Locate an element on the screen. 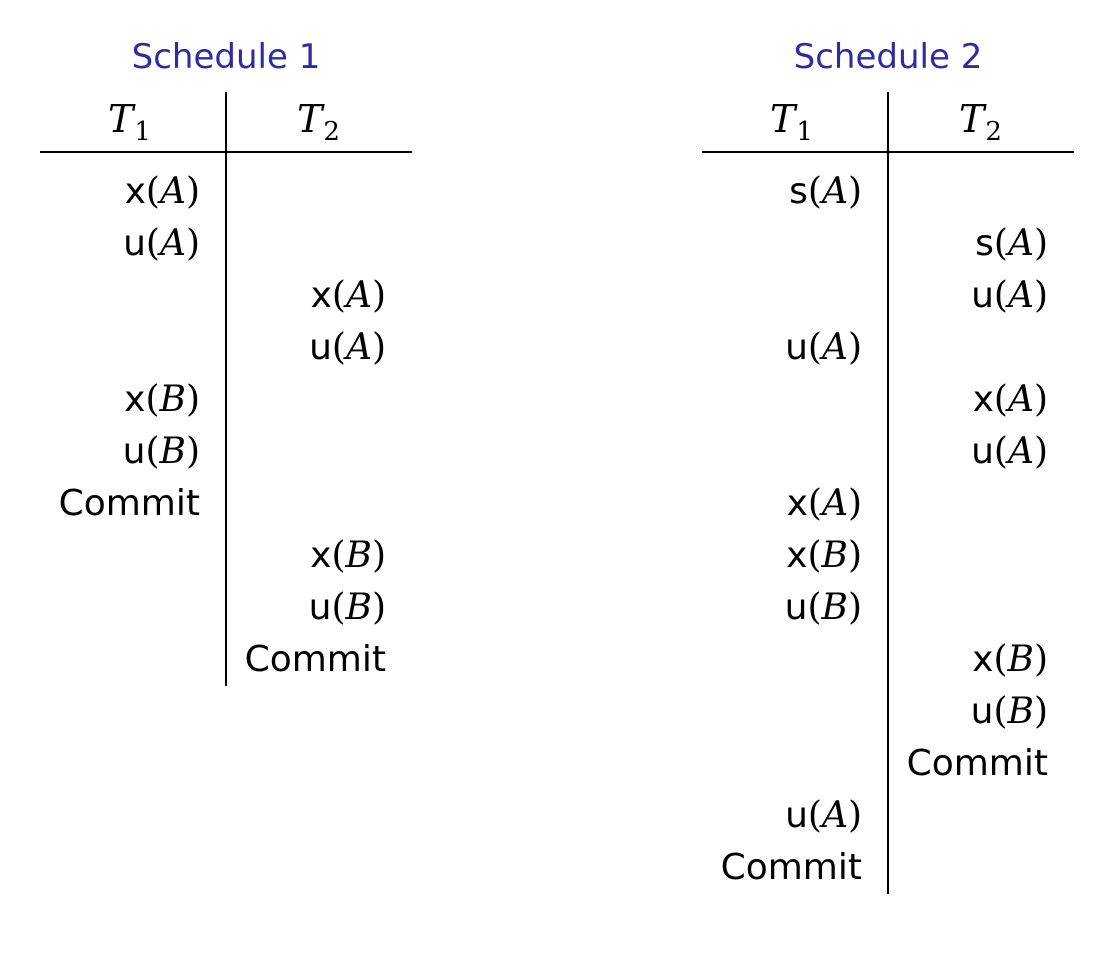  schedule-1-row-3-t2: x(A) is located at coordinates (348, 295).